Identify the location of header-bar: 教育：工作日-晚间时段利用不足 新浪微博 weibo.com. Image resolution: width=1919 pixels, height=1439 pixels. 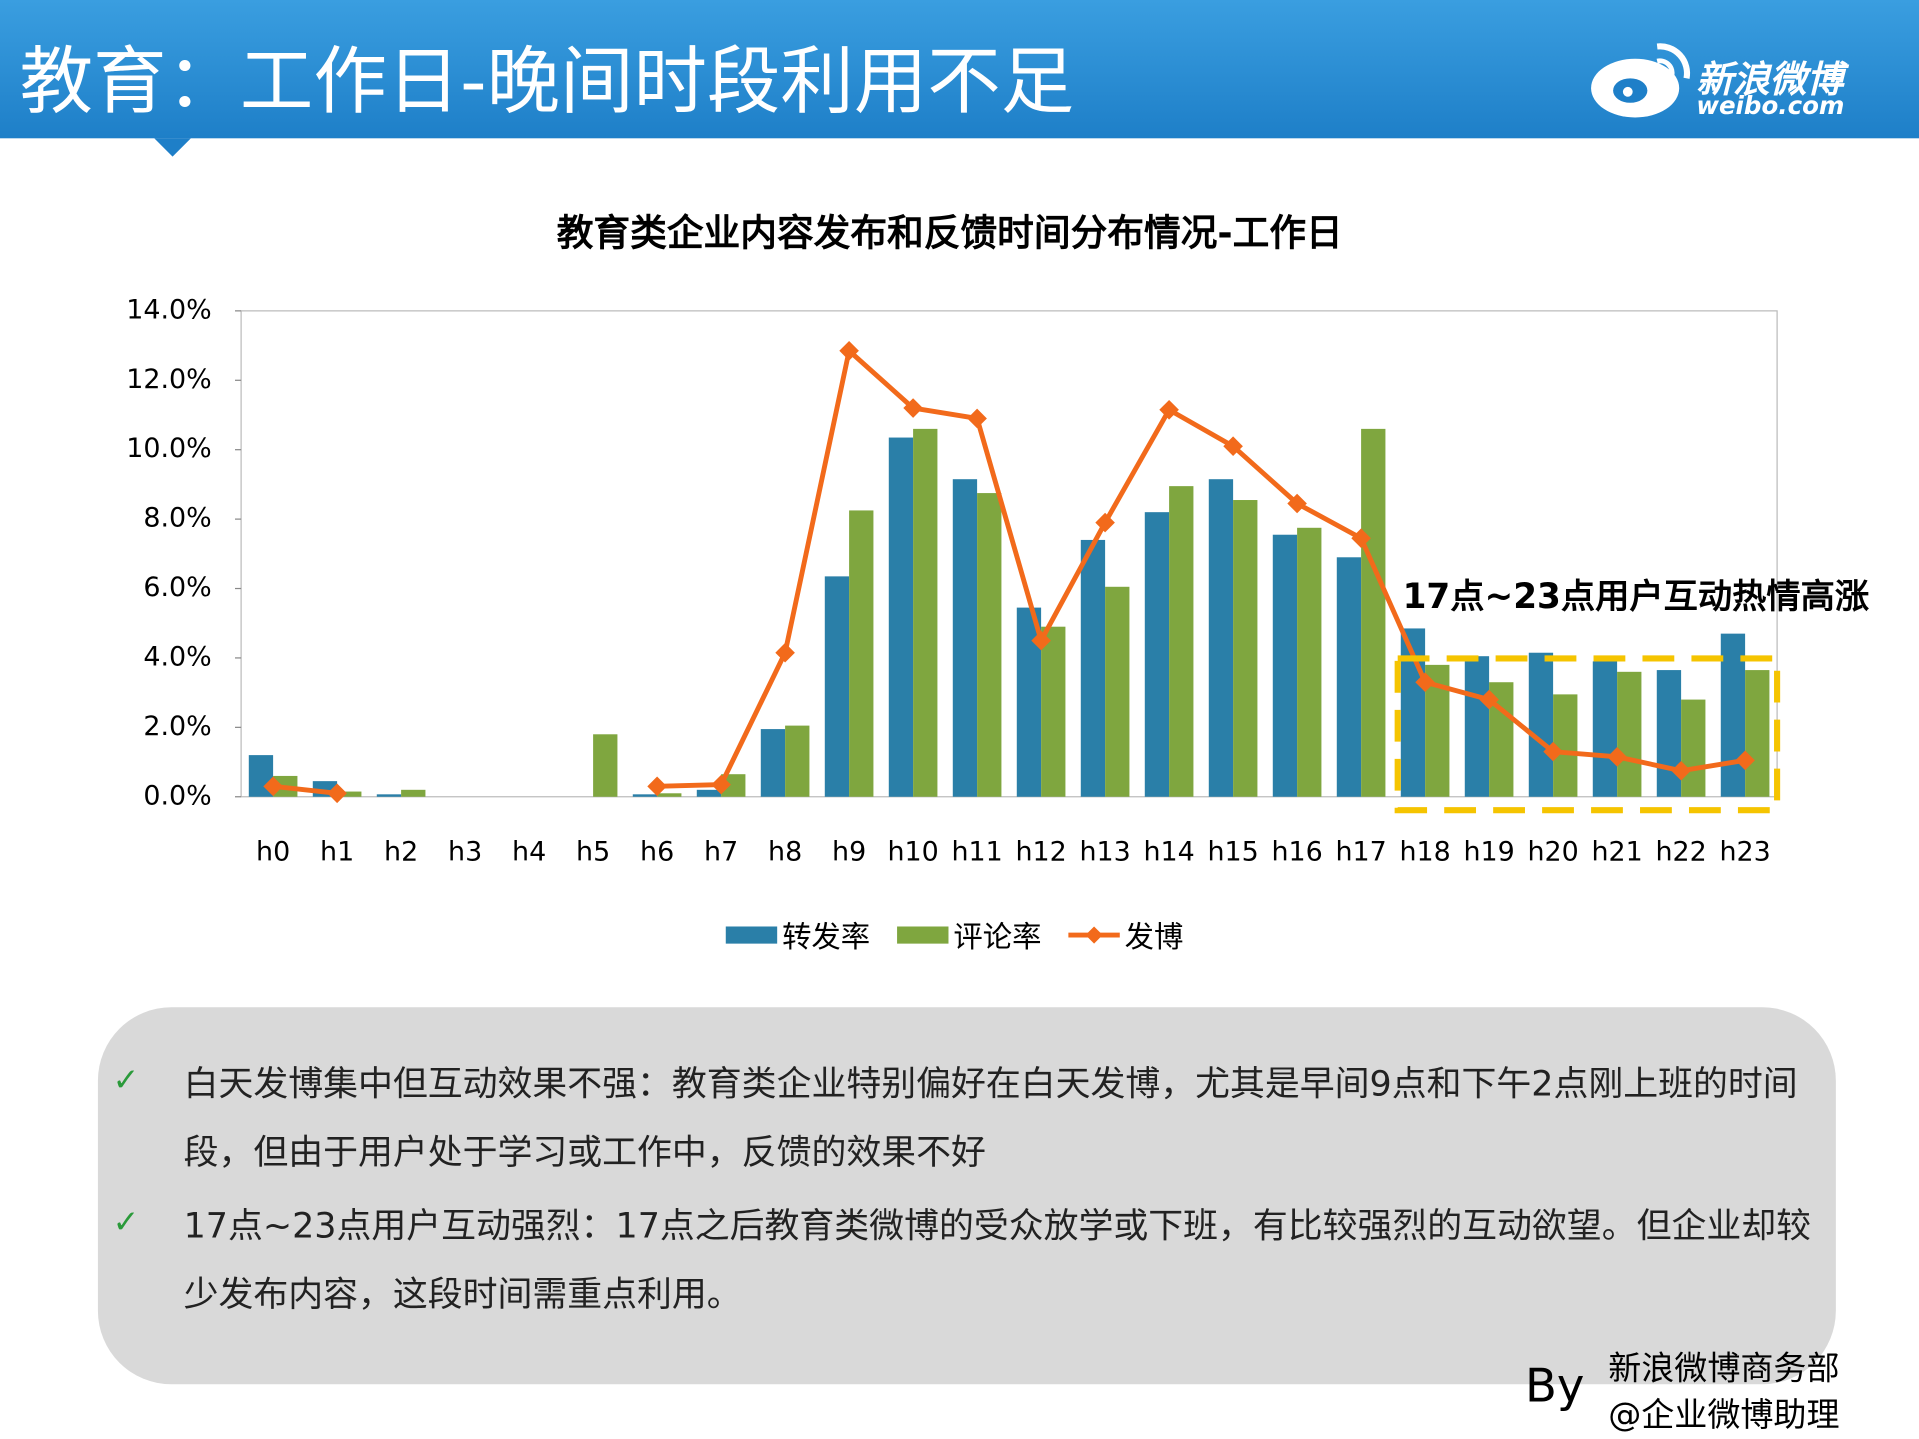
(959, 69).